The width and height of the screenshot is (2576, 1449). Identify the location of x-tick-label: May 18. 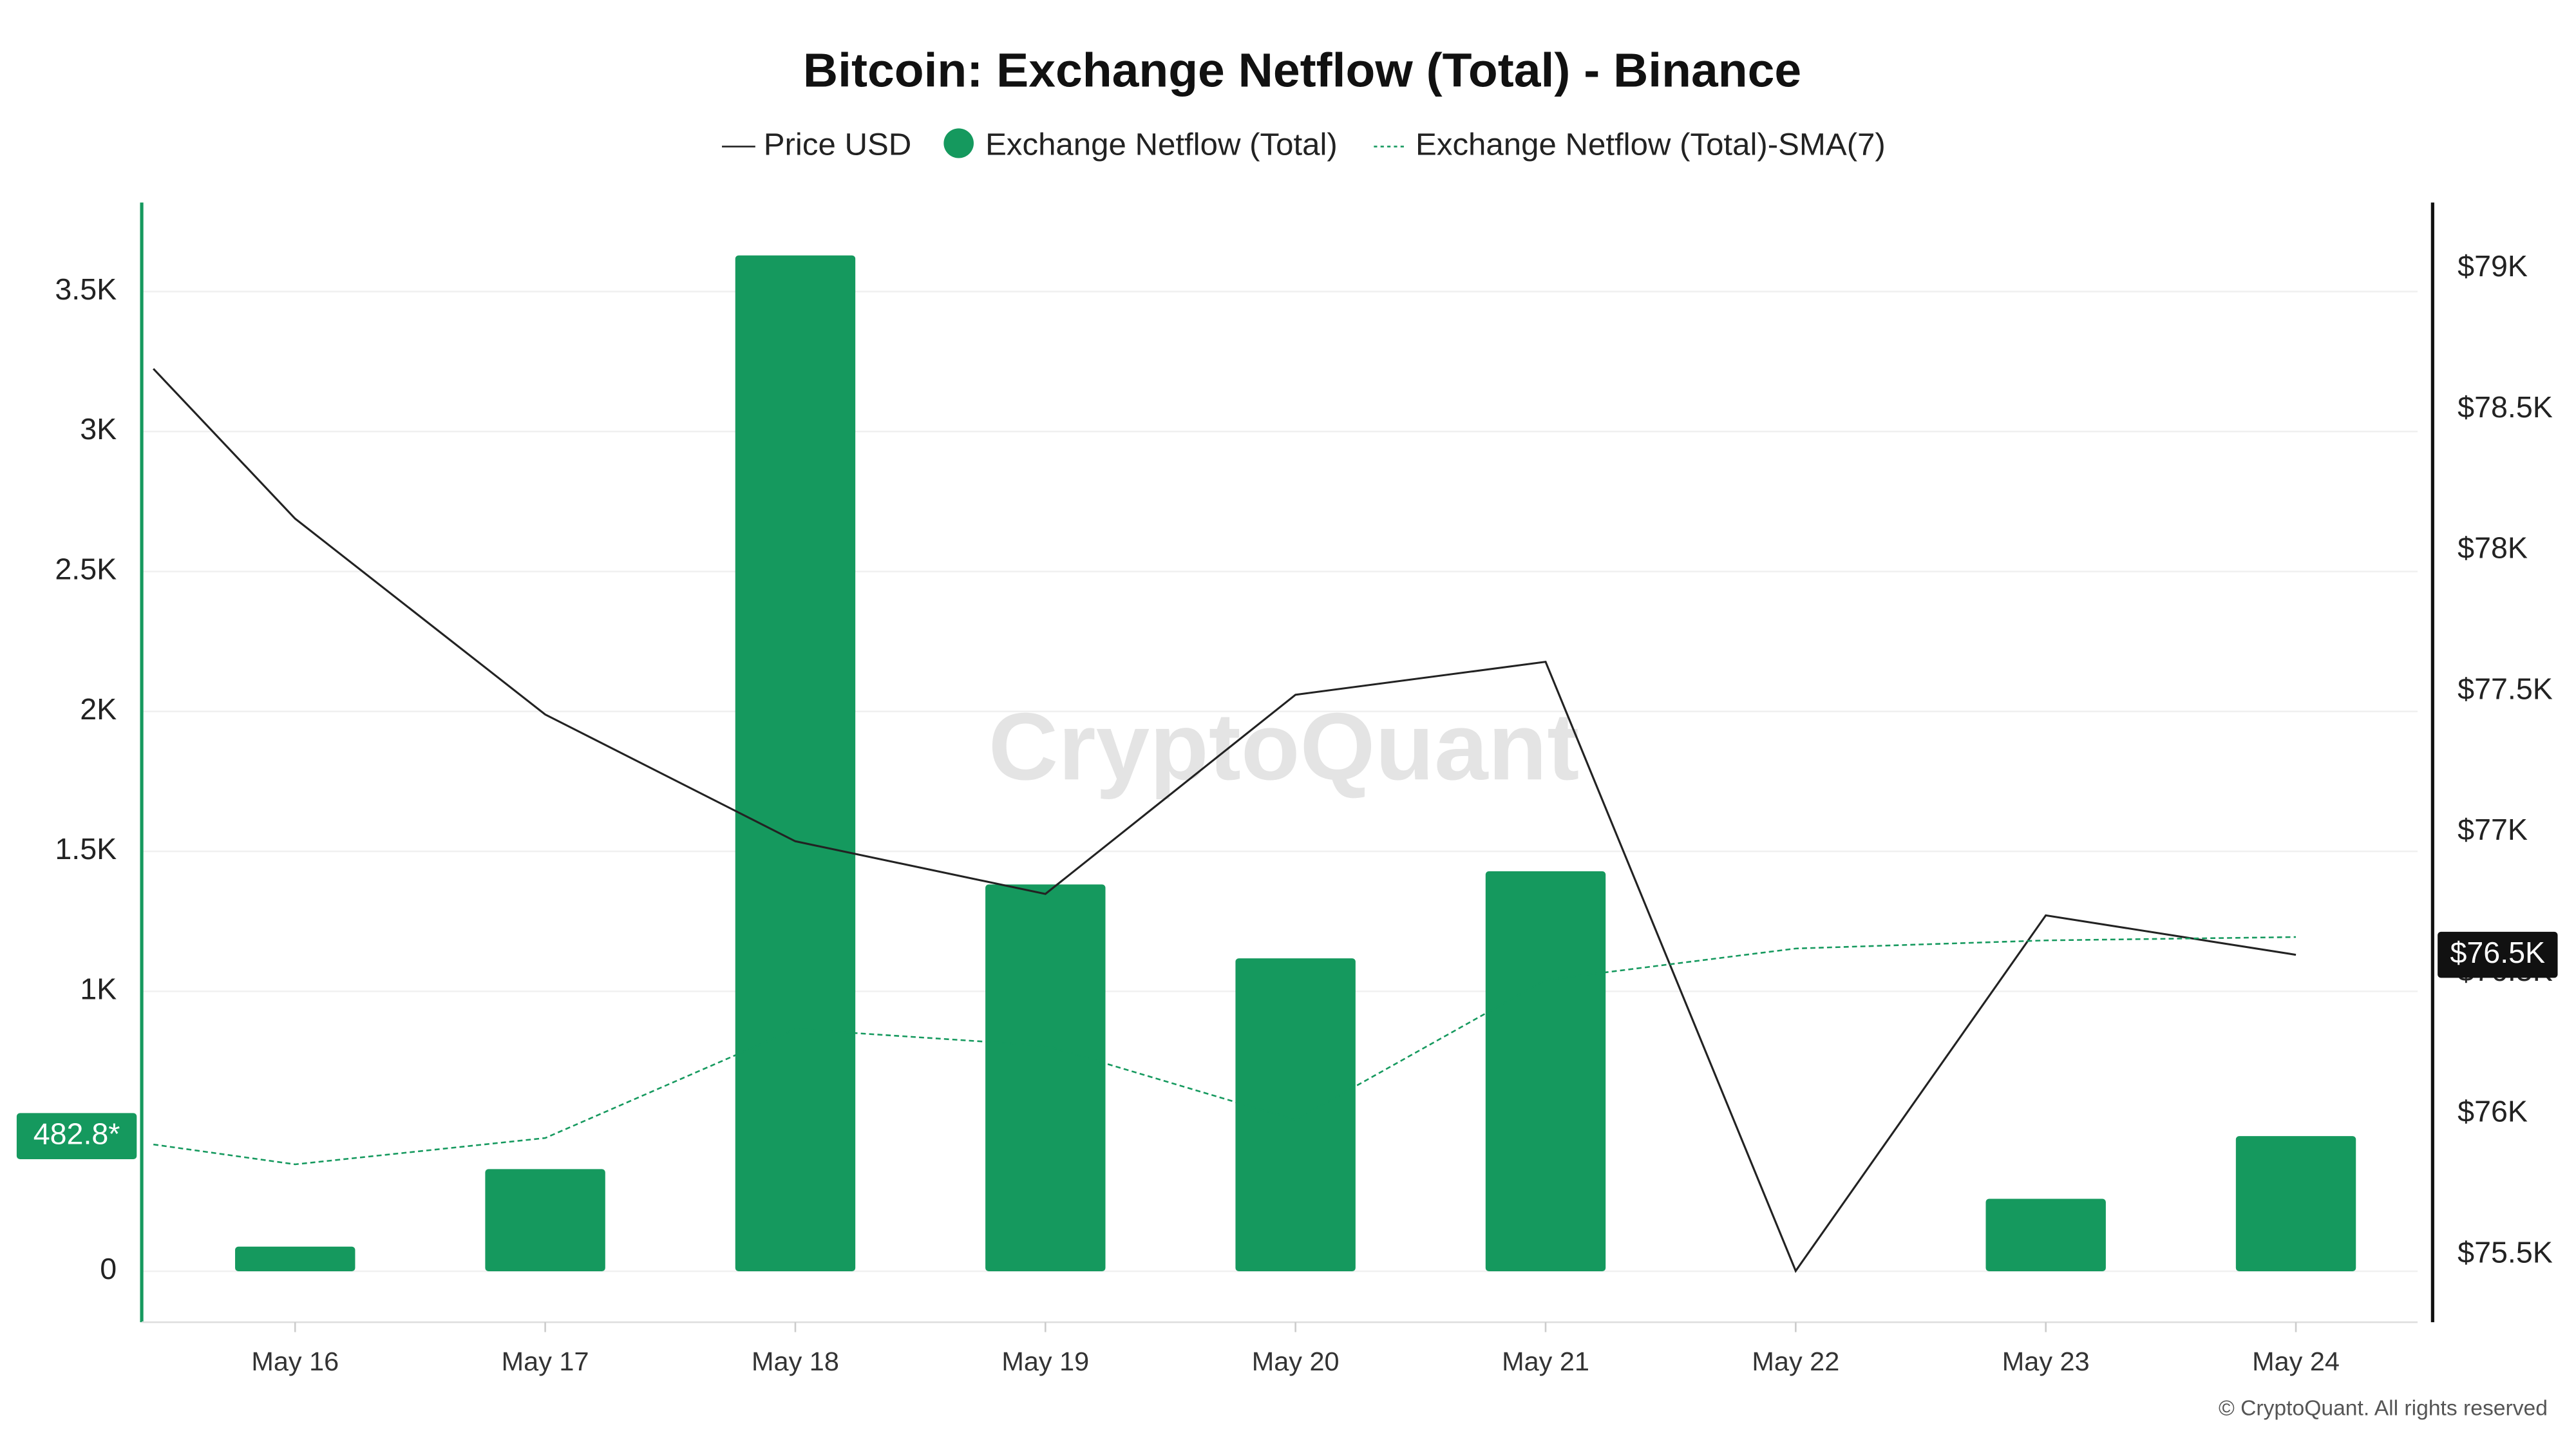
(795, 1362).